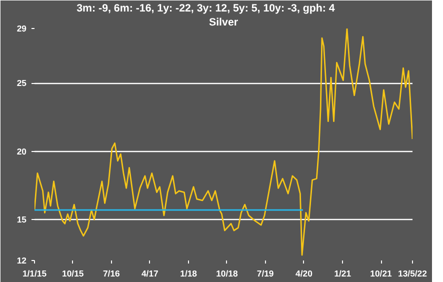 Image resolution: width=443 pixels, height=282 pixels. I want to click on x-tick-label: 1/18, so click(189, 273).